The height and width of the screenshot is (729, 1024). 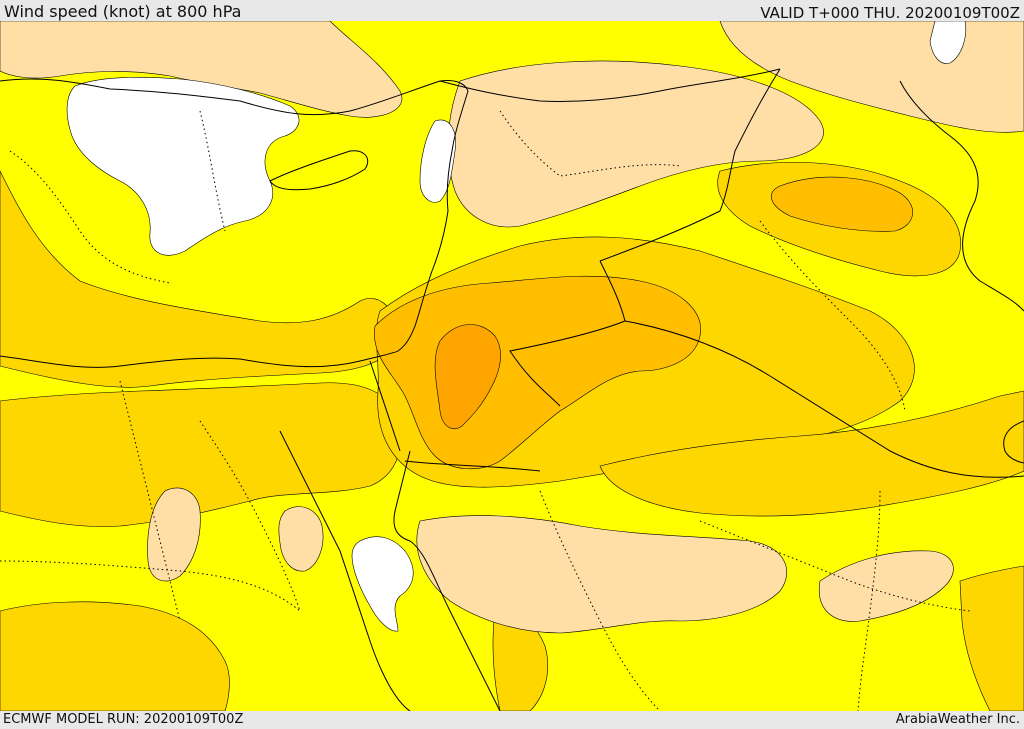 What do you see at coordinates (301, 539) in the screenshot?
I see `zone-light-sinai` at bounding box center [301, 539].